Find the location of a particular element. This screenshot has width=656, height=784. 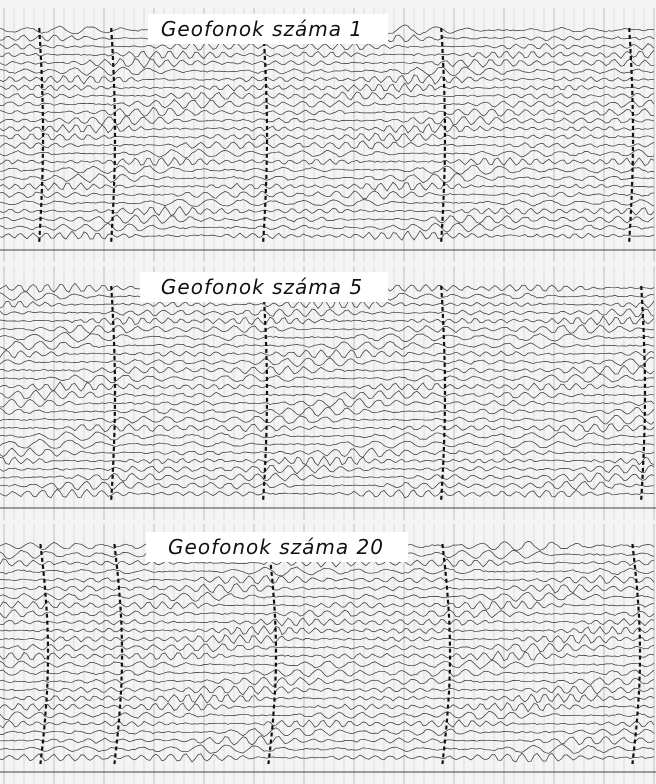

panel-title: Geofonok száma 5 is located at coordinates (262, 287).